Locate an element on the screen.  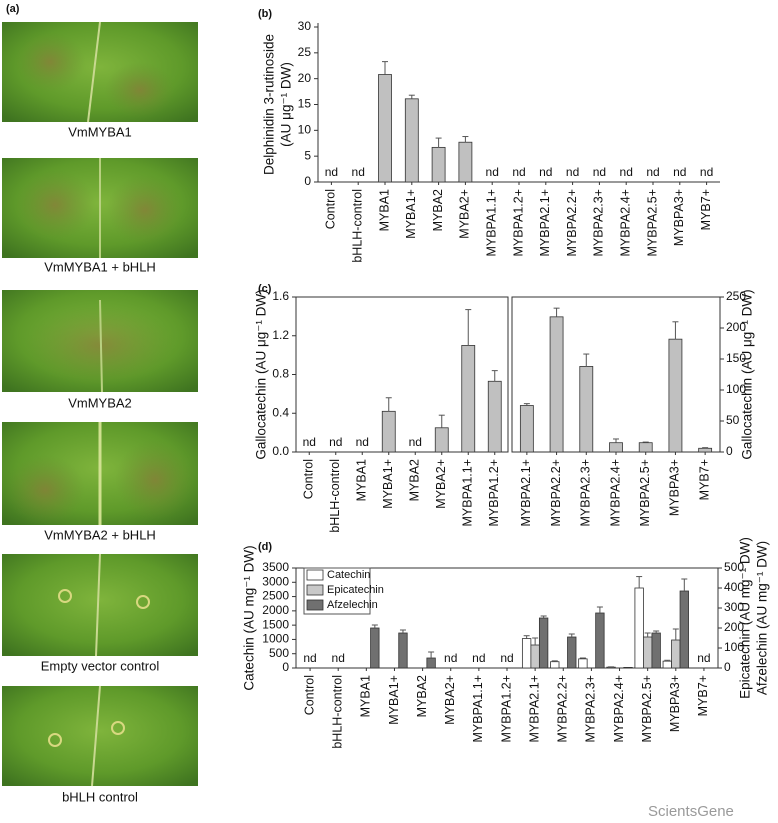
leaf-photo is located at coordinates (100, 341).